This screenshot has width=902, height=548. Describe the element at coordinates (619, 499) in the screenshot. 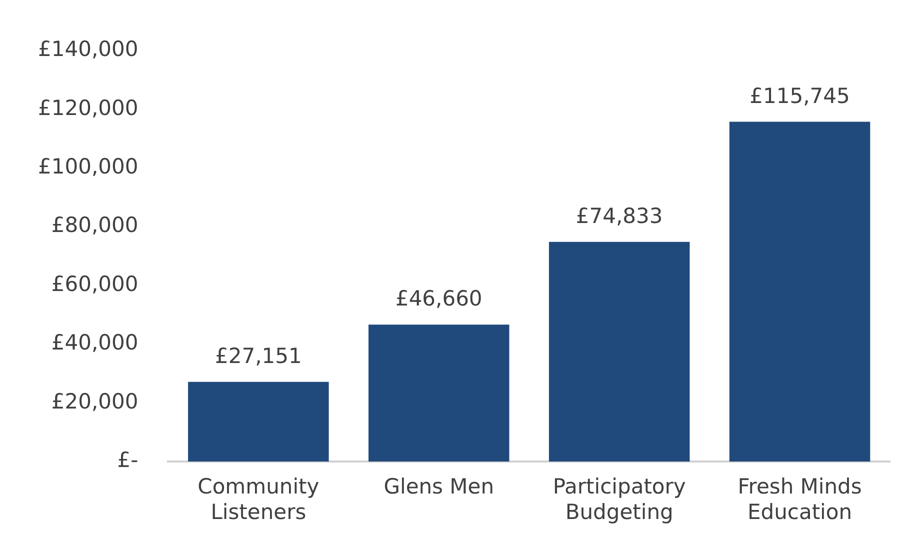

I see `x-tick-label: Participatory Budgeting` at that location.